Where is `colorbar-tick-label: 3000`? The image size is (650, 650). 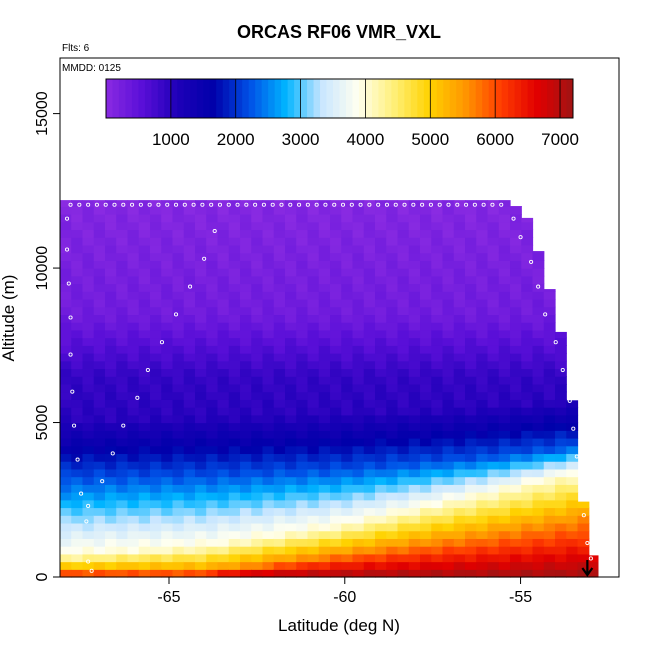 colorbar-tick-label: 3000 is located at coordinates (301, 139).